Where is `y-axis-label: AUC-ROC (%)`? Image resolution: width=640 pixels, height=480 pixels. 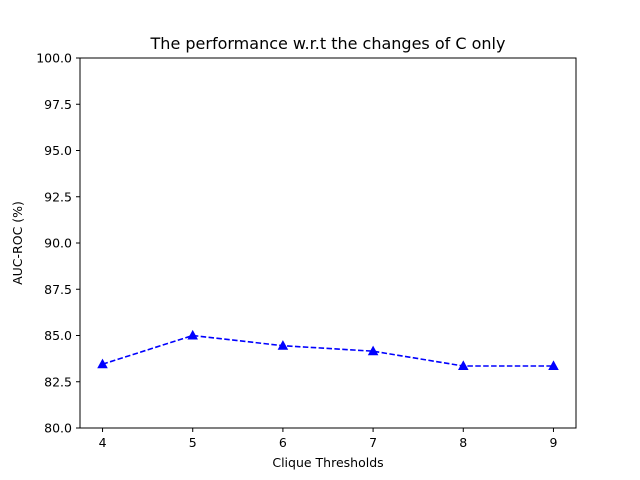 y-axis-label: AUC-ROC (%) is located at coordinates (17, 243).